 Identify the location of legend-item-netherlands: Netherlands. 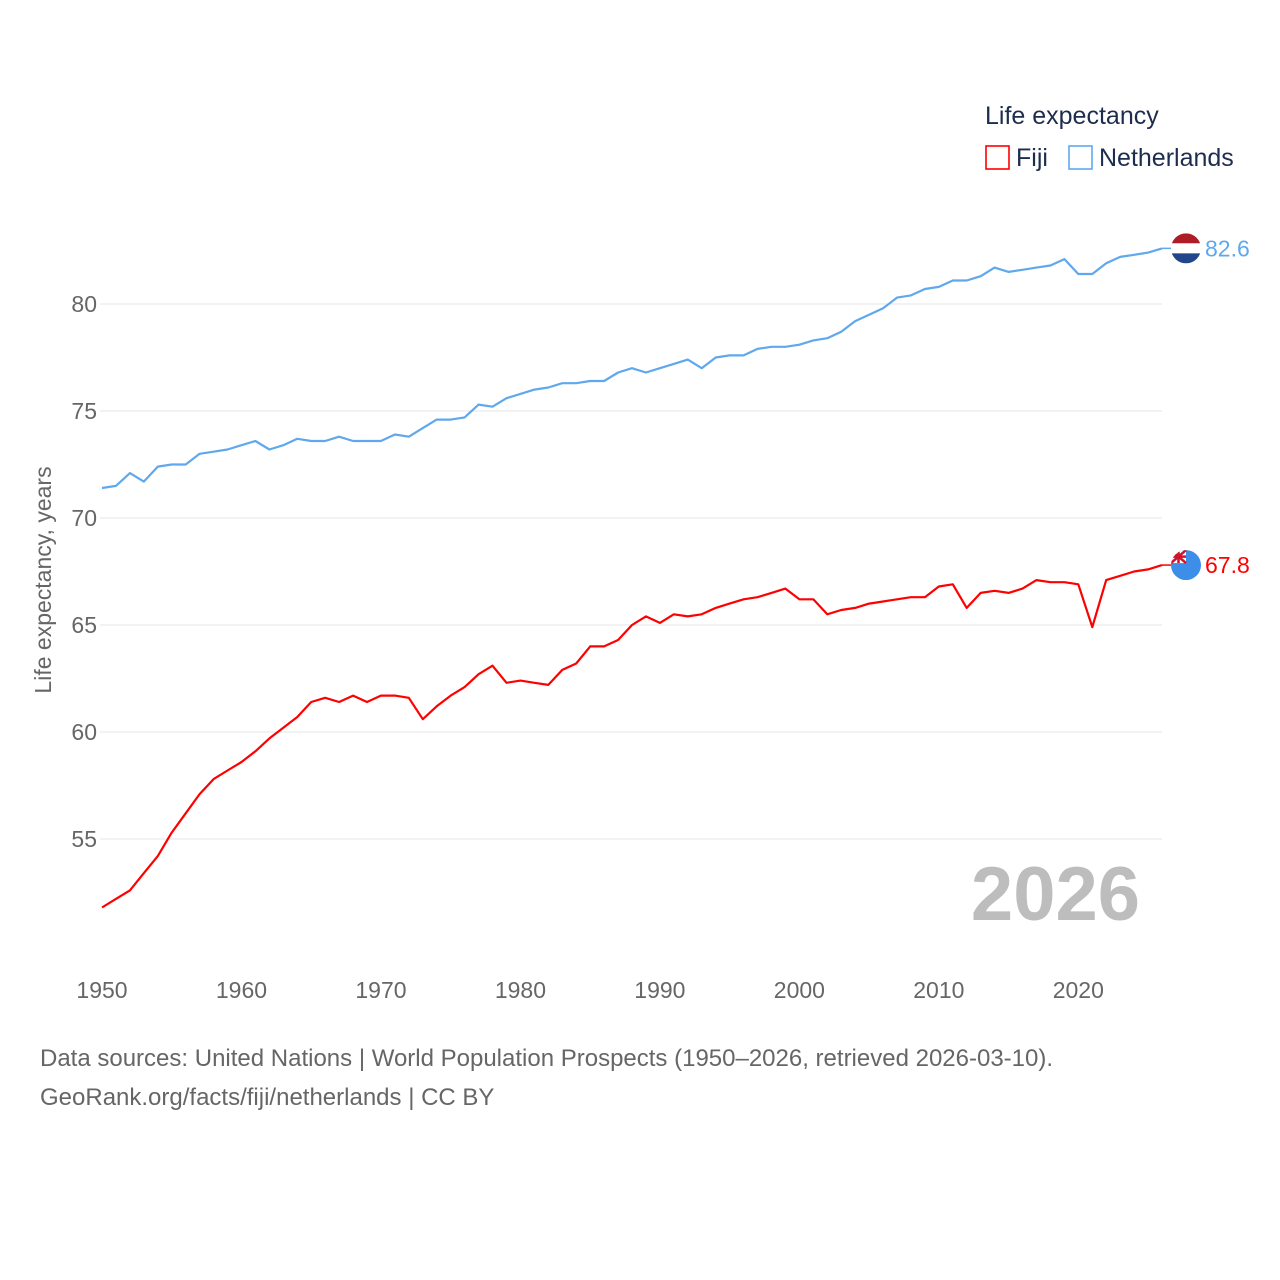
(1166, 158).